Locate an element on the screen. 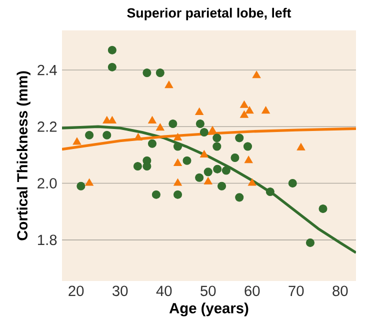  x-tick-label: 40 is located at coordinates (164, 291).